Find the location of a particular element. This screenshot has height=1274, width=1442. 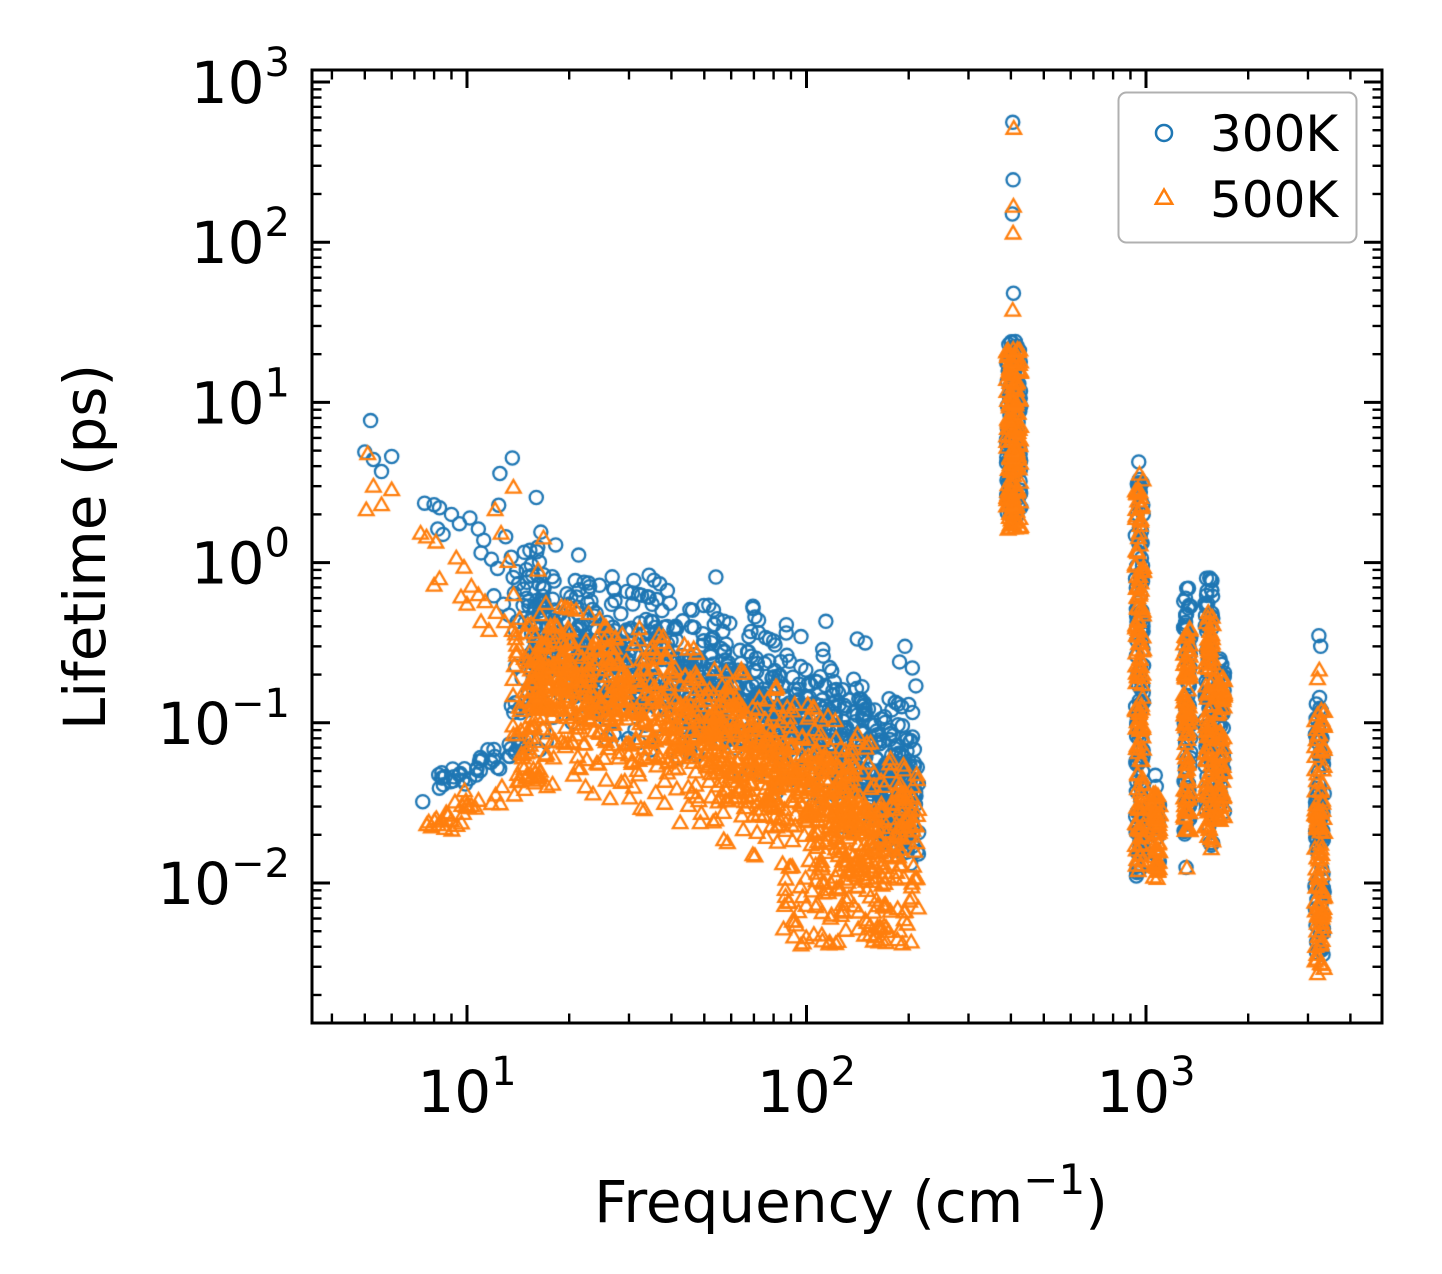

tick-label: 10⁻¹ is located at coordinates (223, 719).